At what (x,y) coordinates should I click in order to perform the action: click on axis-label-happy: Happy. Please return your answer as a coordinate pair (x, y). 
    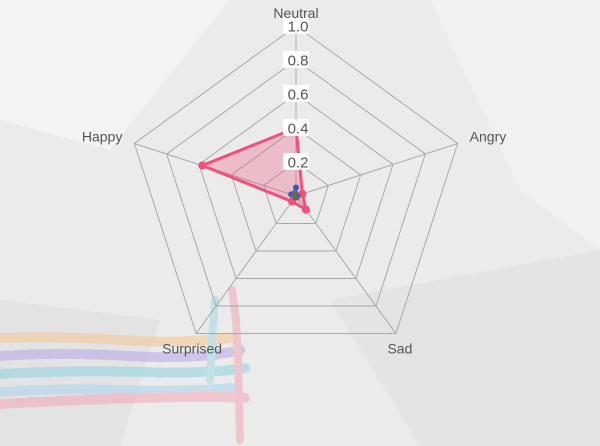
    Looking at the image, I should click on (102, 136).